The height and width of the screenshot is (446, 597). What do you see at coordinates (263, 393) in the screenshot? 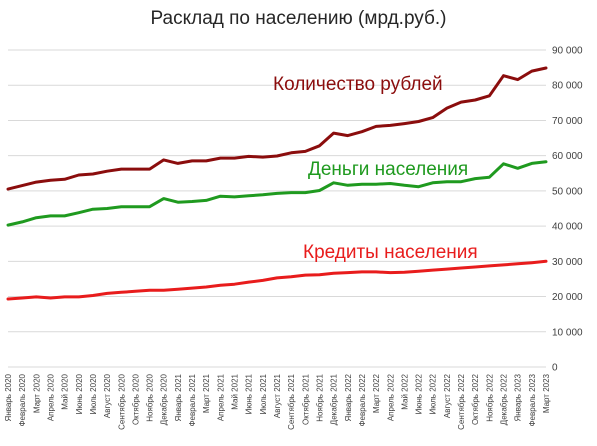
I see `x-tick-label: Июль 2021` at bounding box center [263, 393].